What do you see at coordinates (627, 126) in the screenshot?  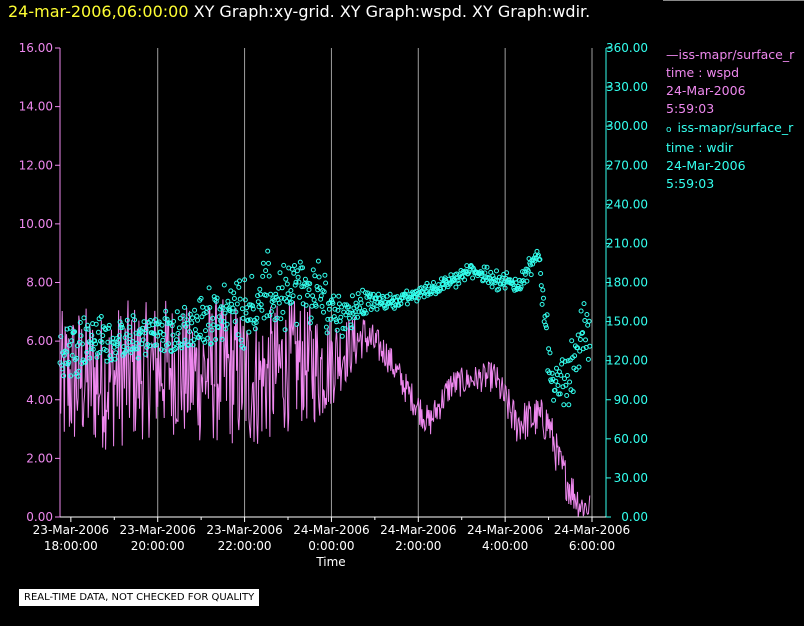 I see `y-right-tick-label: 300.00` at bounding box center [627, 126].